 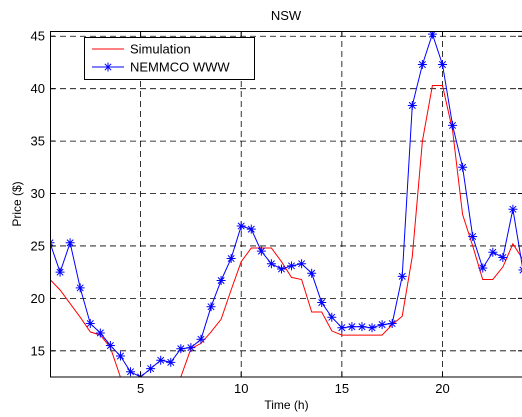 I want to click on y-tick-label: 20, so click(x=38, y=298).